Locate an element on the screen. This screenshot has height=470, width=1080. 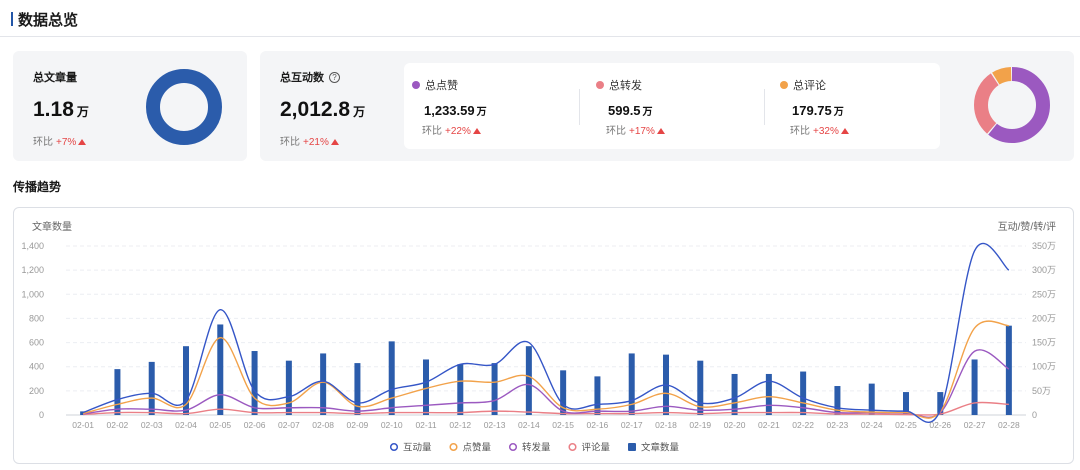
legend-label: 互动量 is located at coordinates (417, 448).